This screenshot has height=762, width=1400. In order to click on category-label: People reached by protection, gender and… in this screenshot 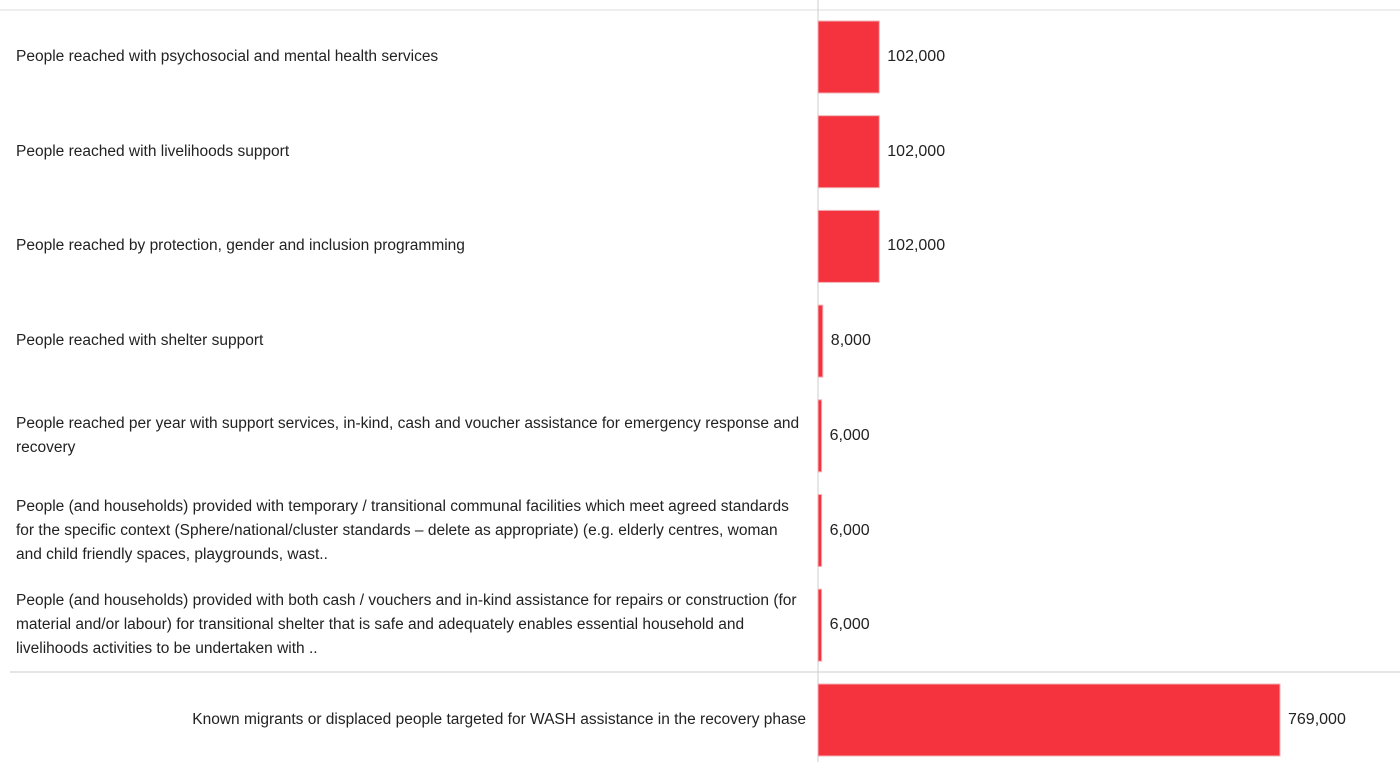, I will do `click(240, 246)`.